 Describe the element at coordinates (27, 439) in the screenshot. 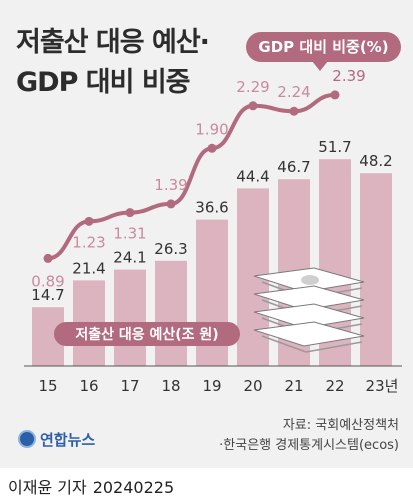

I see `agency-logo-icon` at that location.